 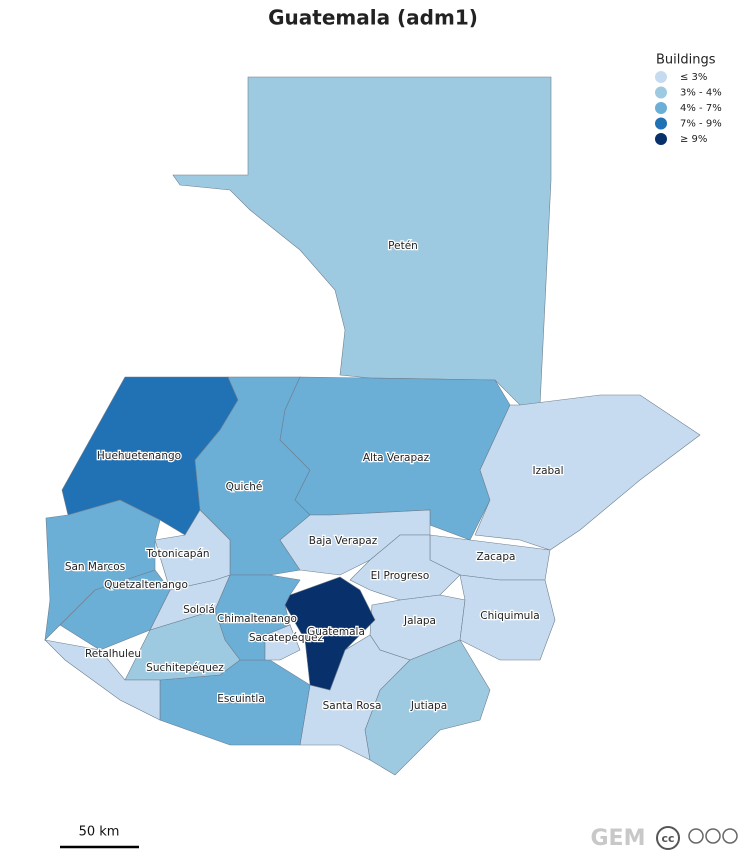 What do you see at coordinates (496, 557) in the screenshot?
I see `region-label: Zacapa` at bounding box center [496, 557].